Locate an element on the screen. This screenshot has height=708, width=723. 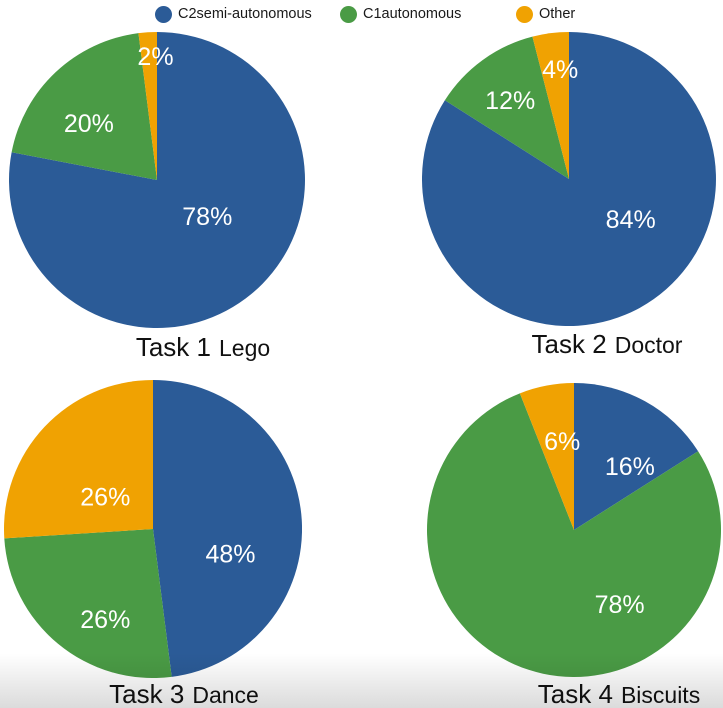
pie-title-task-3: Task 3 Dance is located at coordinates (184, 694).